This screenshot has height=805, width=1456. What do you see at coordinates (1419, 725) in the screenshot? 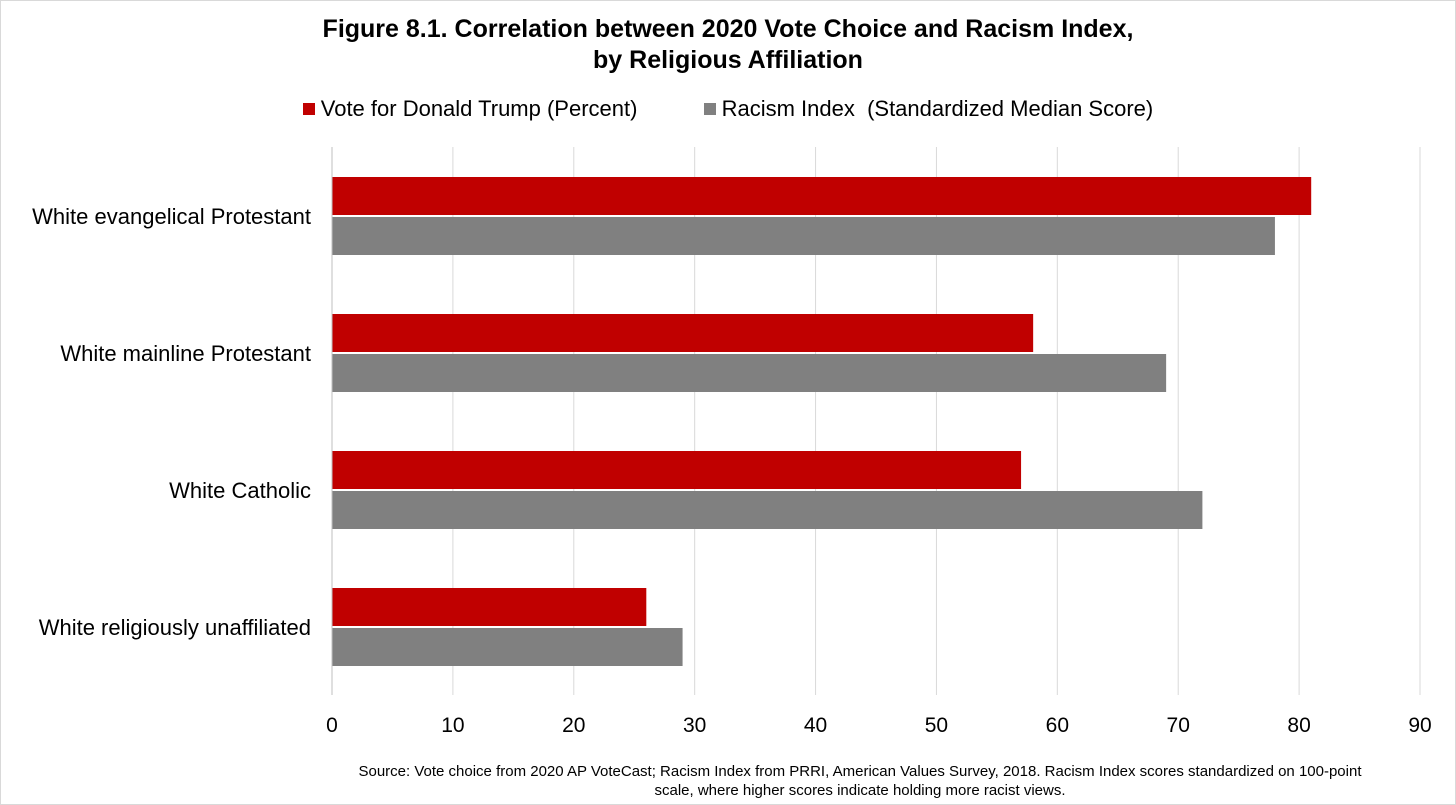
I see `x-tick-label: 90` at bounding box center [1419, 725].